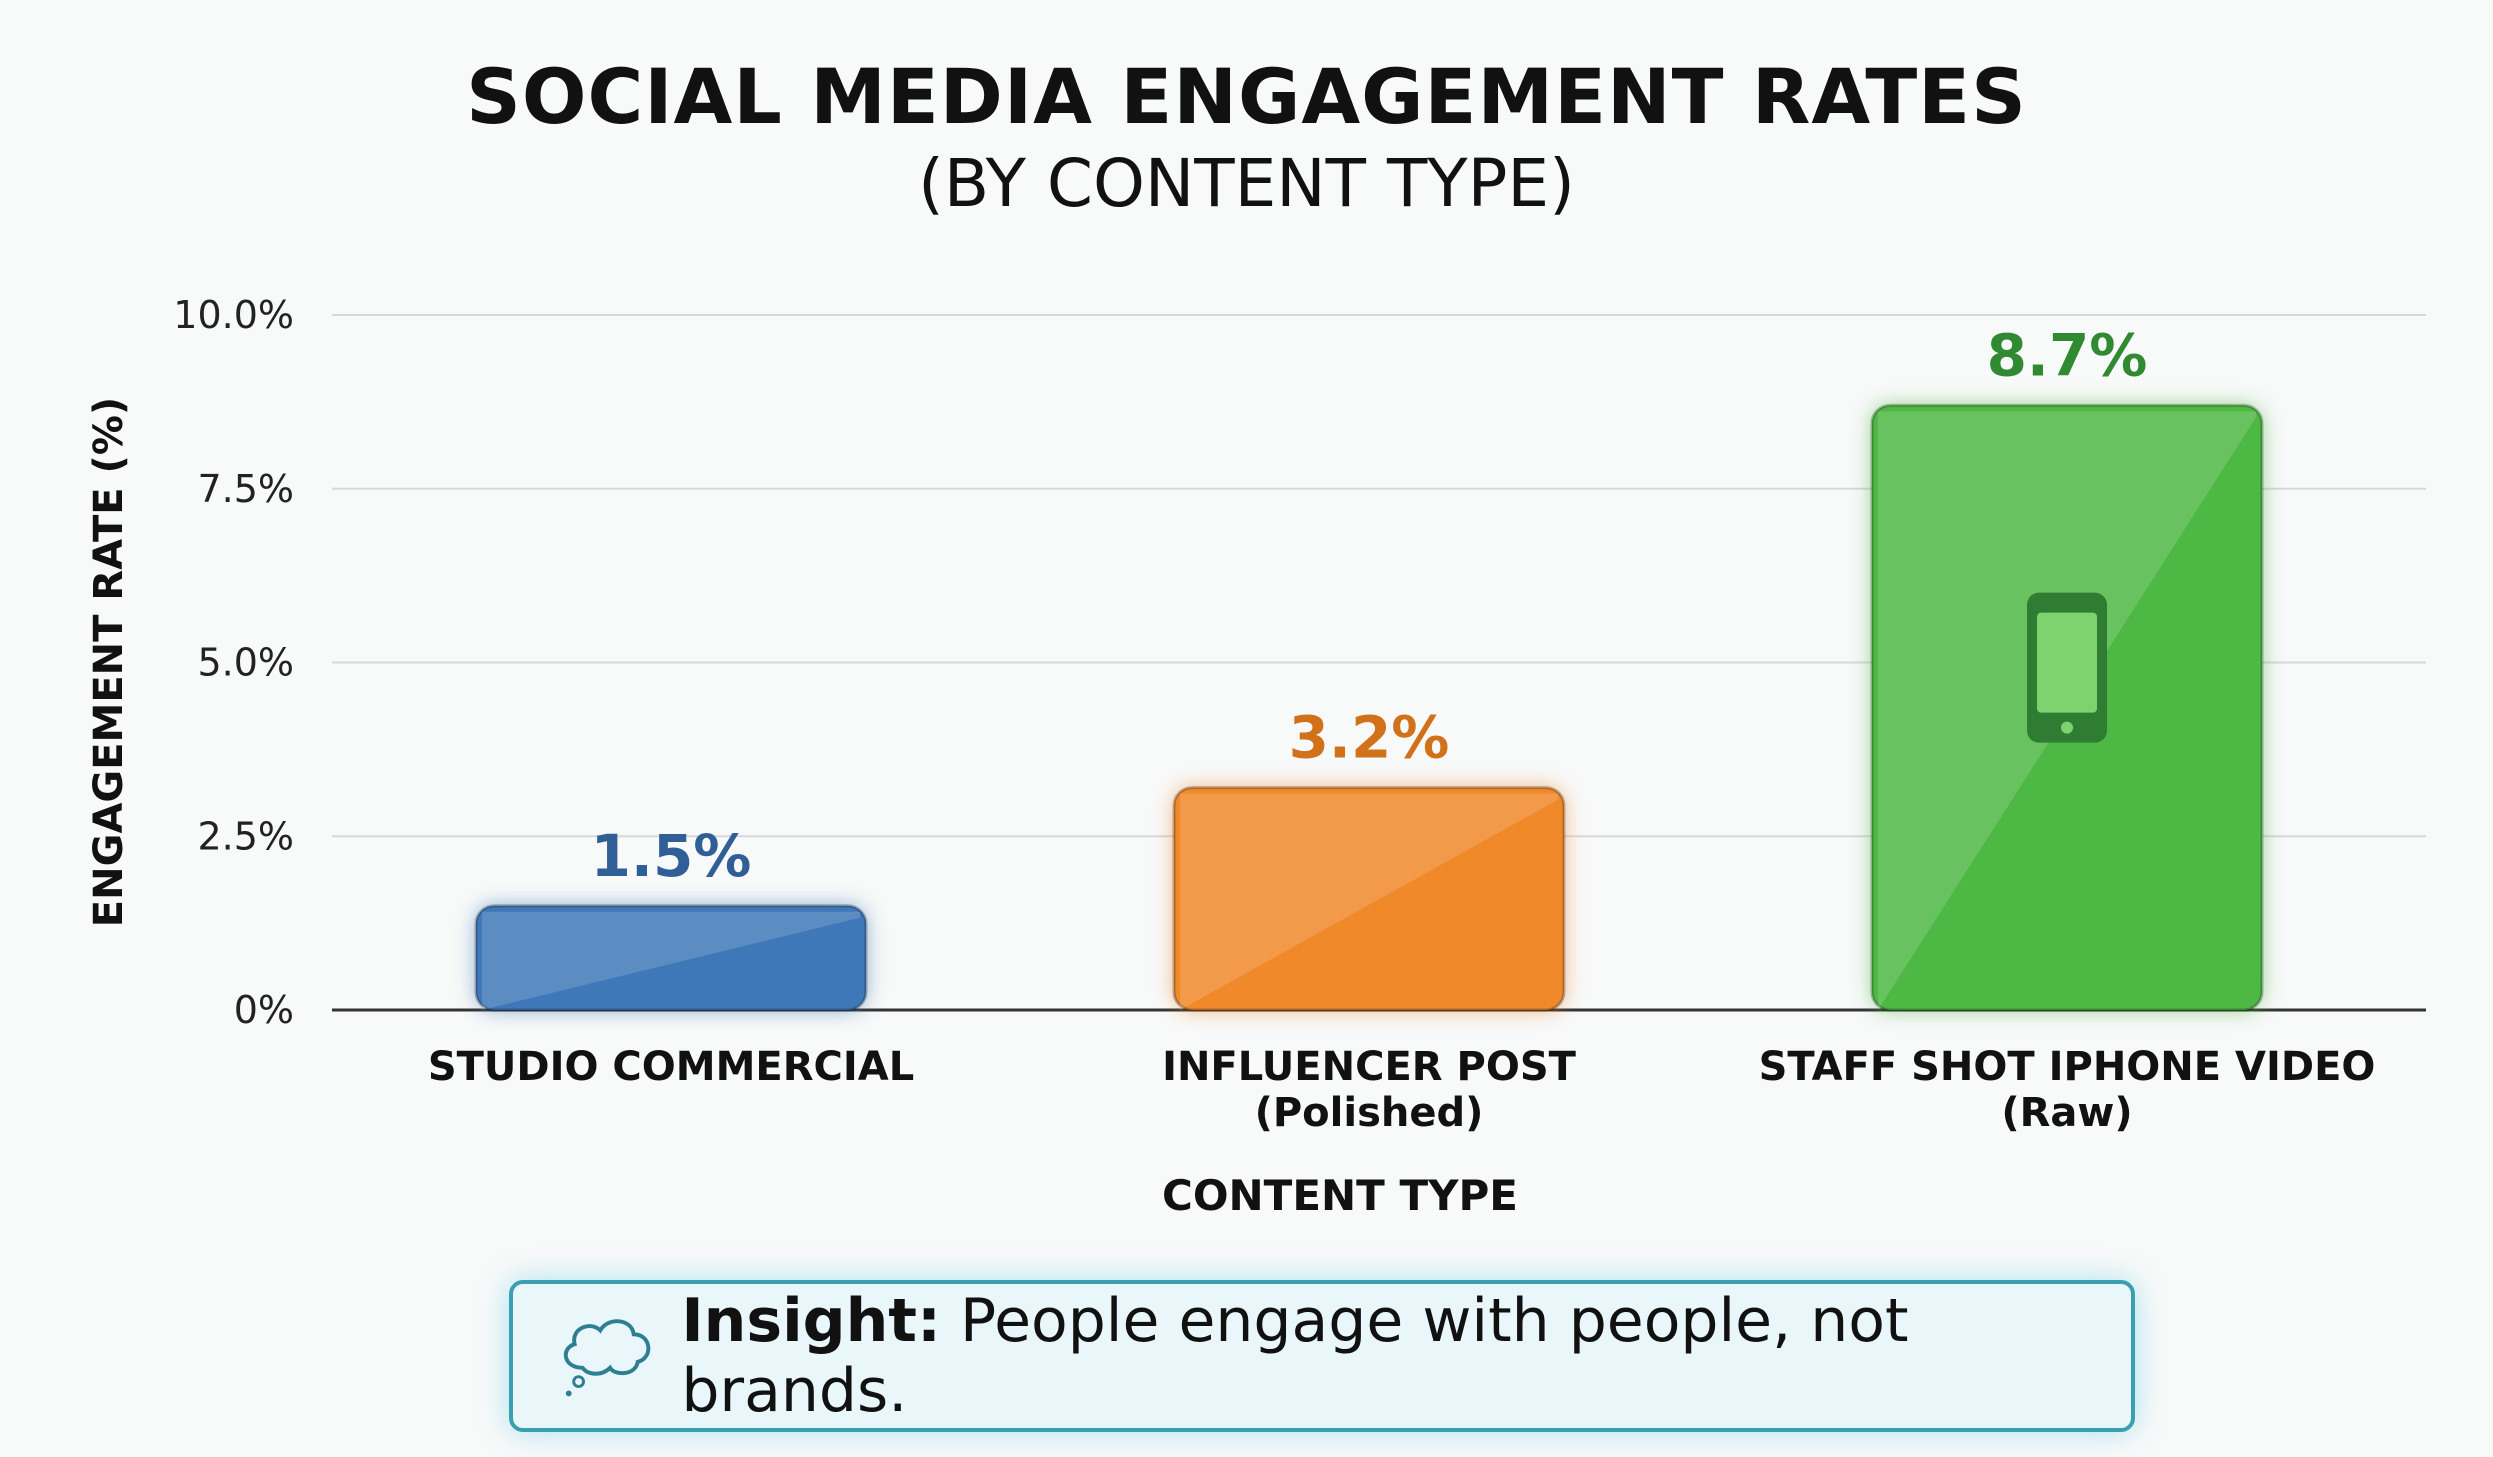 The image size is (2493, 1457). I want to click on chart-title: SOCIAL MEDIA ENGAGEMENT RATES, so click(1246, 96).